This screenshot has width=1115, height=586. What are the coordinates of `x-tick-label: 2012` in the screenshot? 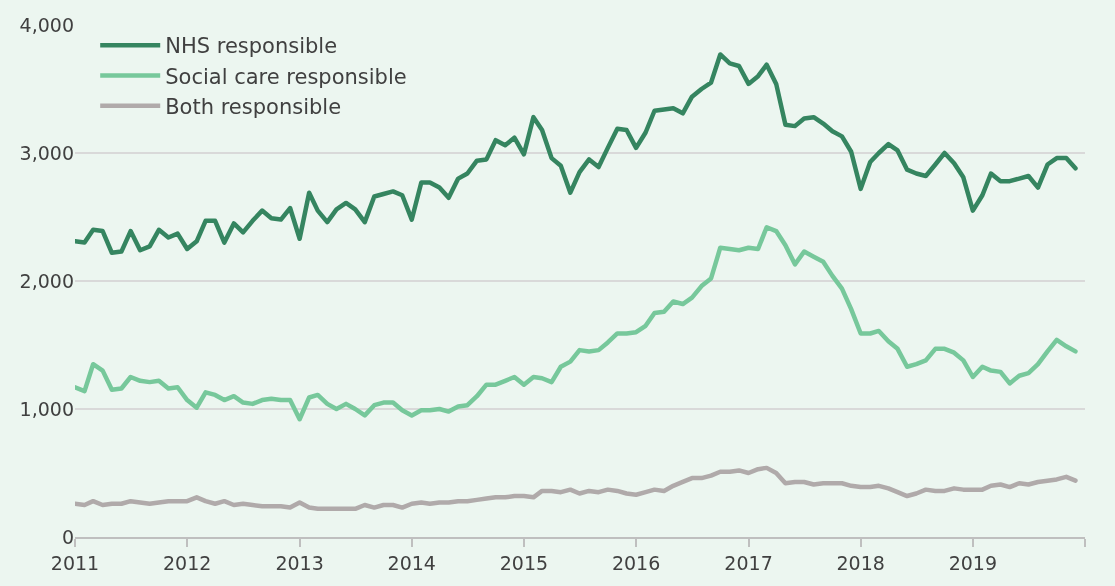 It's located at (187, 562).